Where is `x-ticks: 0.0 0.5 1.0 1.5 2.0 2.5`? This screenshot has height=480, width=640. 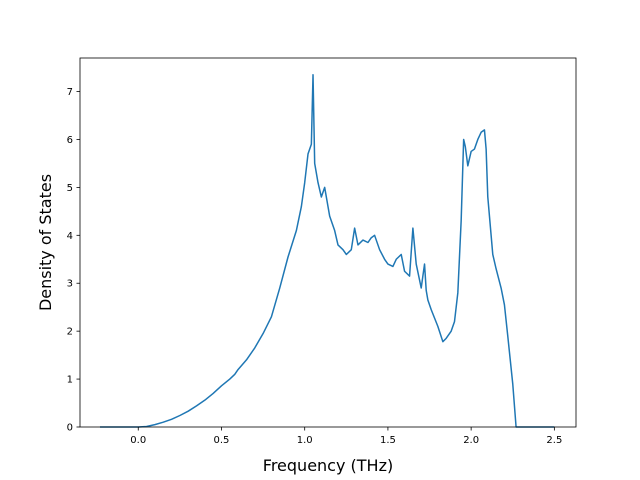
x-ticks: 0.0 0.5 1.0 1.5 2.0 2.5 is located at coordinates (346, 436).